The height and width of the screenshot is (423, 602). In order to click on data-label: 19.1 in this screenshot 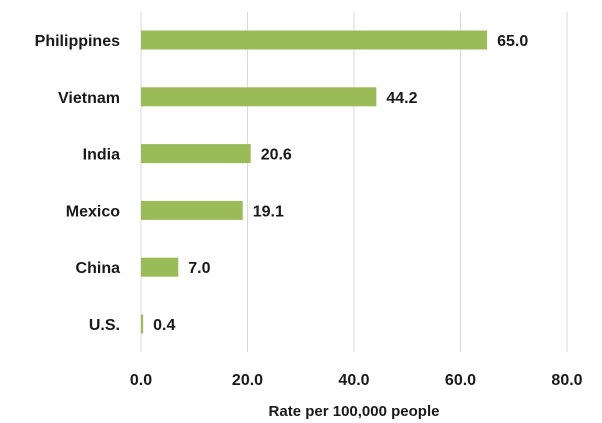, I will do `click(268, 211)`.